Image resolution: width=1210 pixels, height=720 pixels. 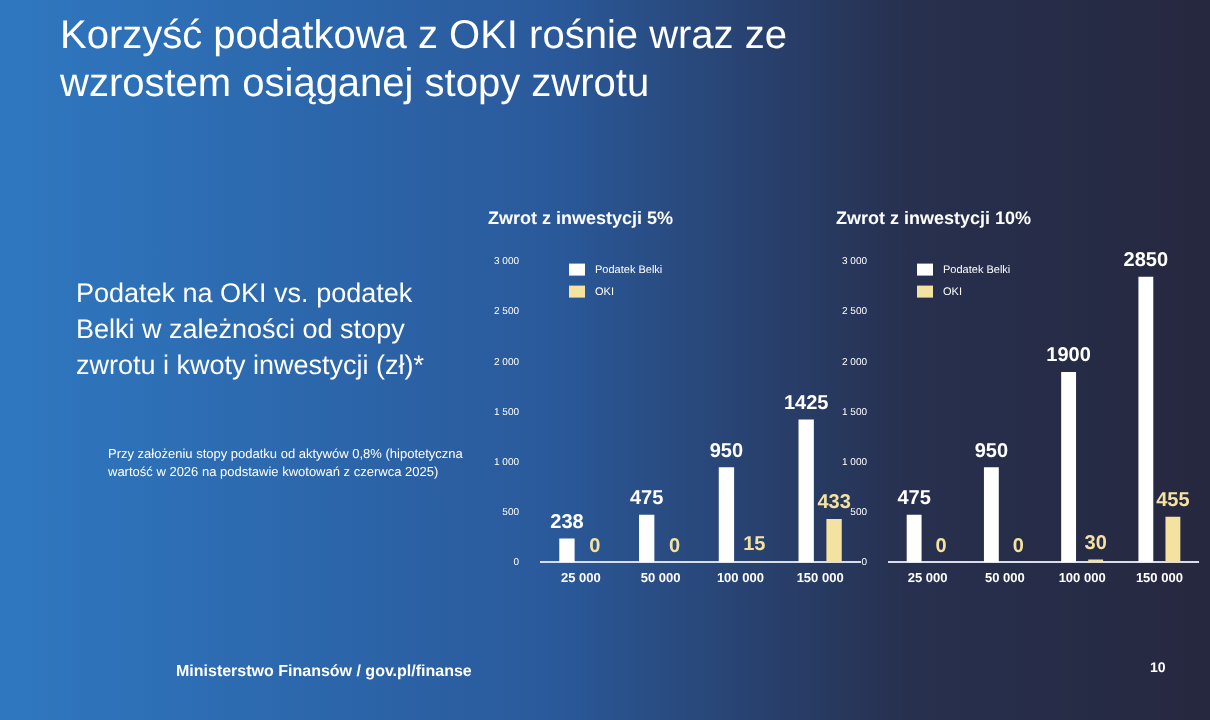 I want to click on data-label: 433, so click(x=834, y=503).